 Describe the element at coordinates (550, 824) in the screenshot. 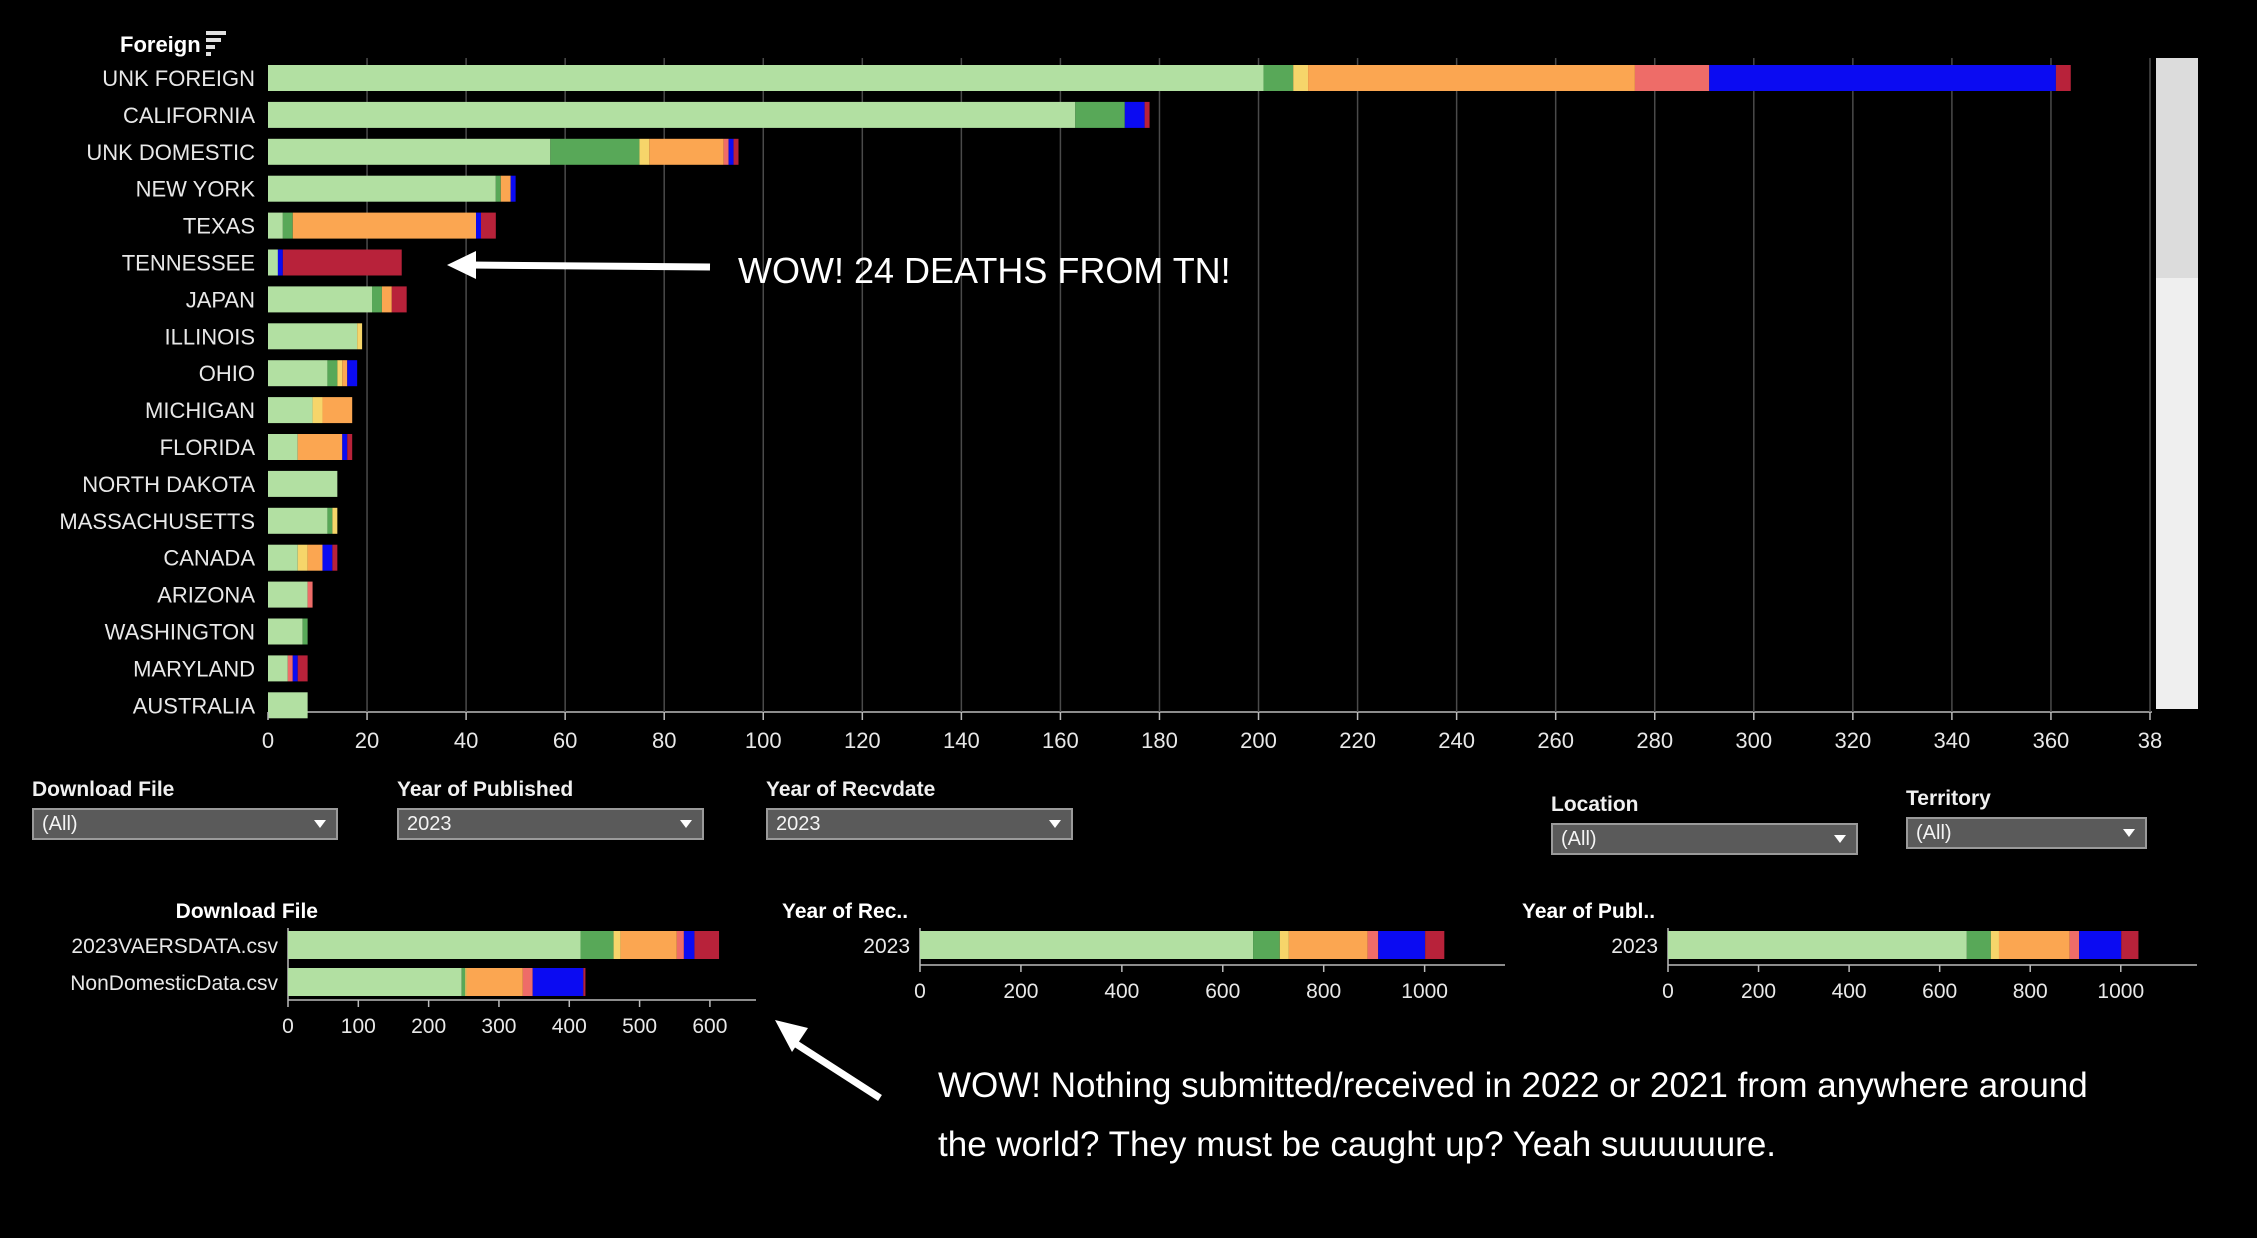

I see `year-of-published-dropdown: 2023` at that location.